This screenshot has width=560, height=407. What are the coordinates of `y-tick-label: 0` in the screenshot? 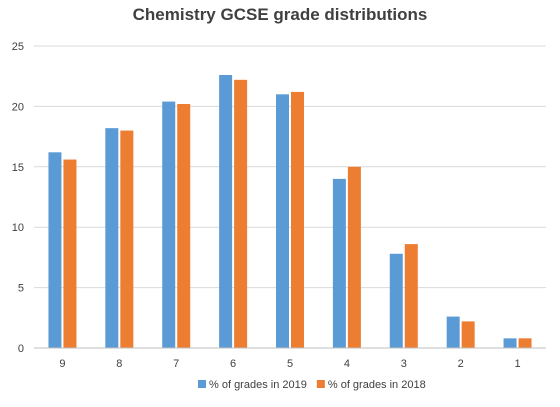 It's located at (21, 349).